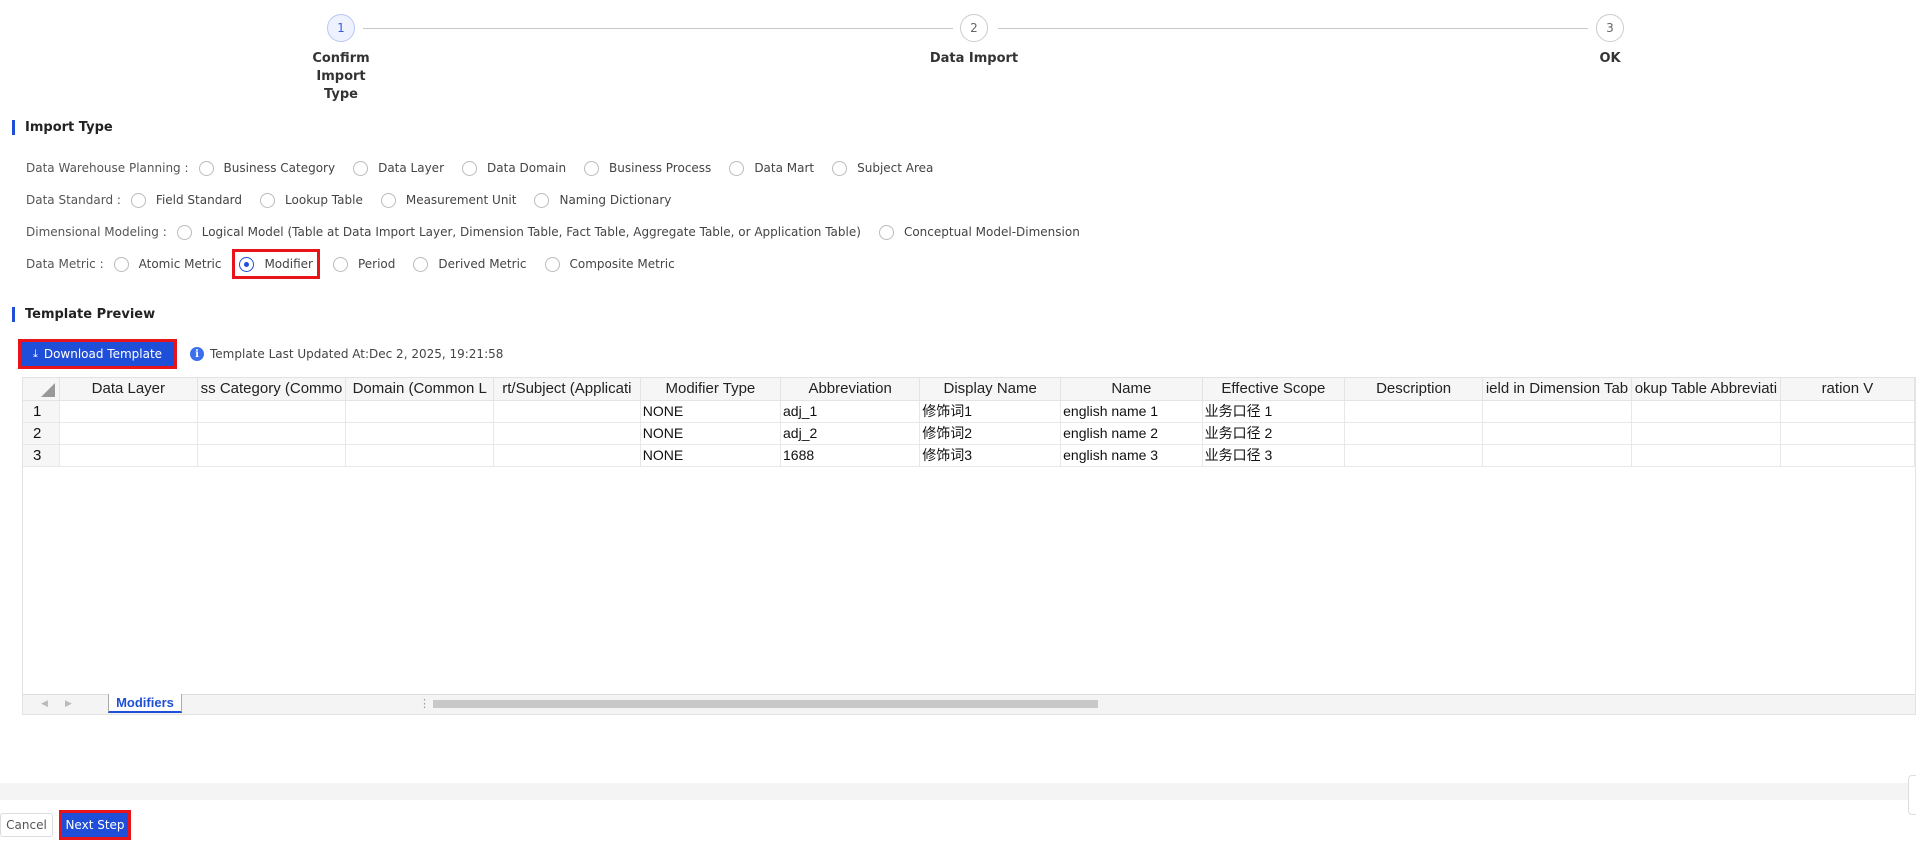 This screenshot has height=844, width=1916. What do you see at coordinates (711, 389) in the screenshot?
I see `column-header: Modifier Type` at bounding box center [711, 389].